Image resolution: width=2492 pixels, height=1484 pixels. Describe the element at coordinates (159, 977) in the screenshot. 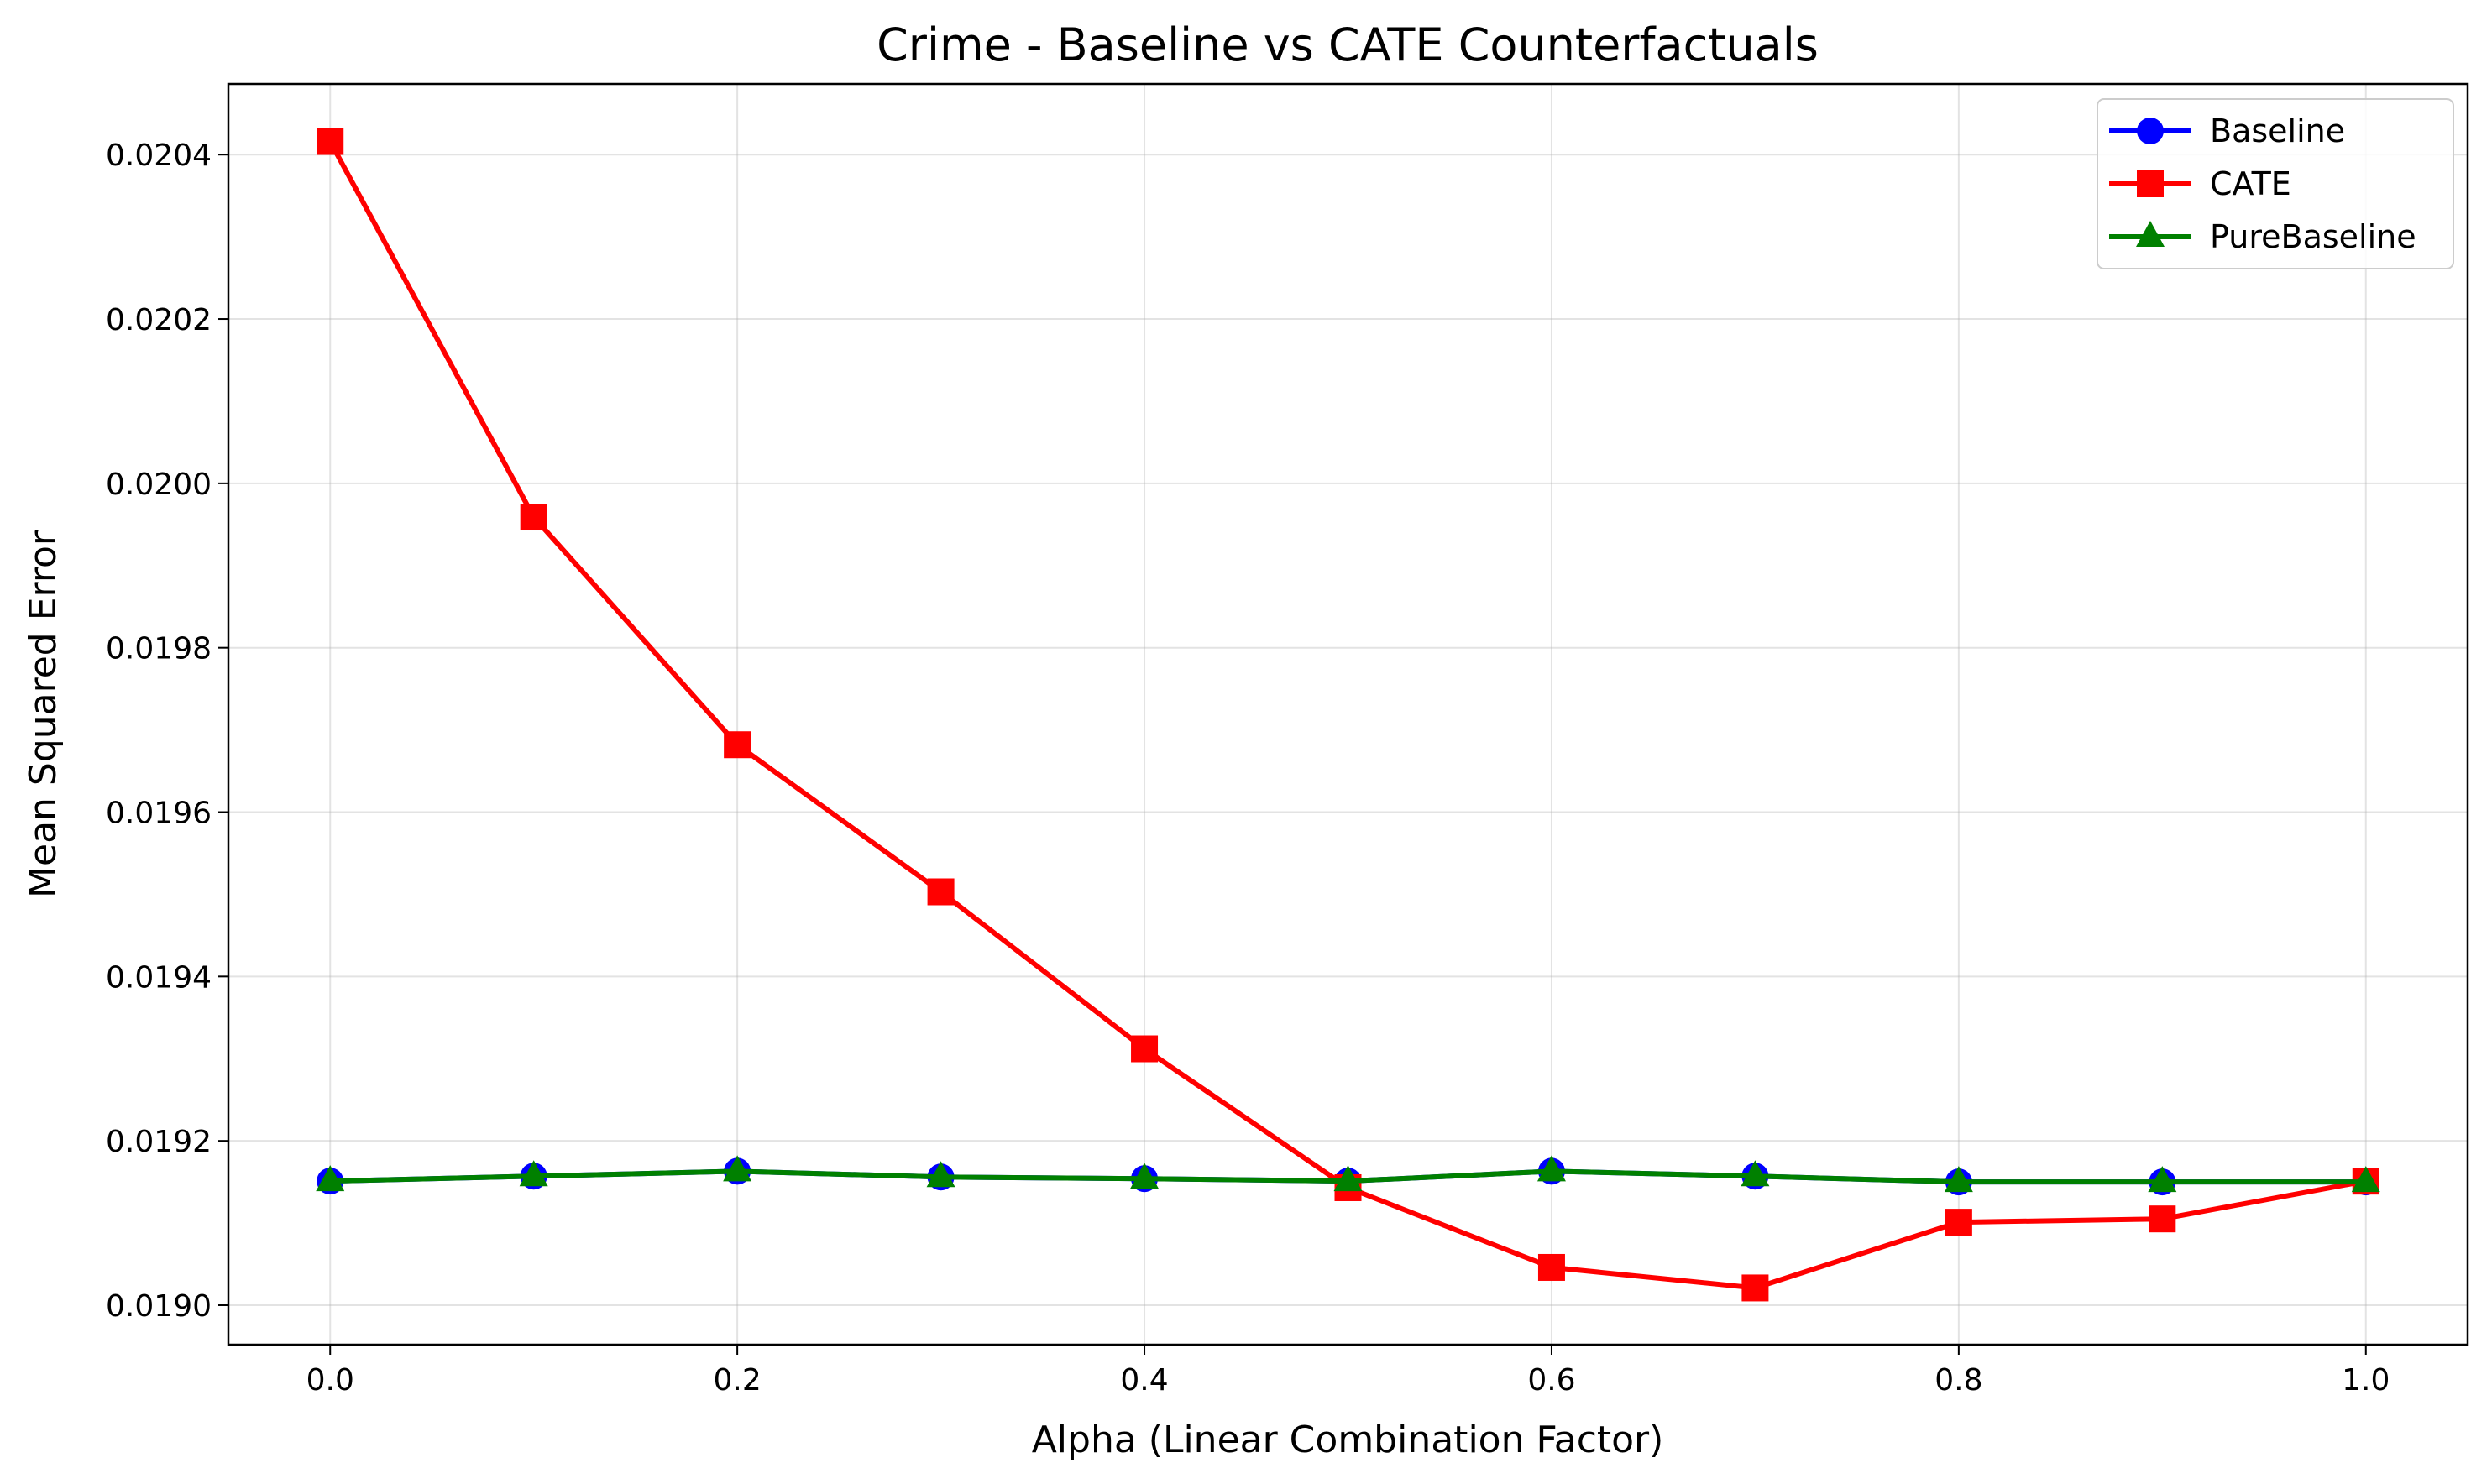

I see `y-tick-label: 0.0194` at that location.